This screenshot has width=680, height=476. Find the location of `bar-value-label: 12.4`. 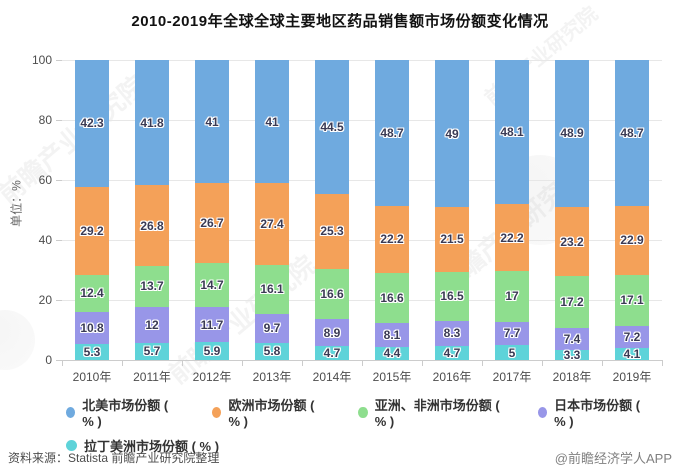

bar-value-label: 12.4 is located at coordinates (92, 293).